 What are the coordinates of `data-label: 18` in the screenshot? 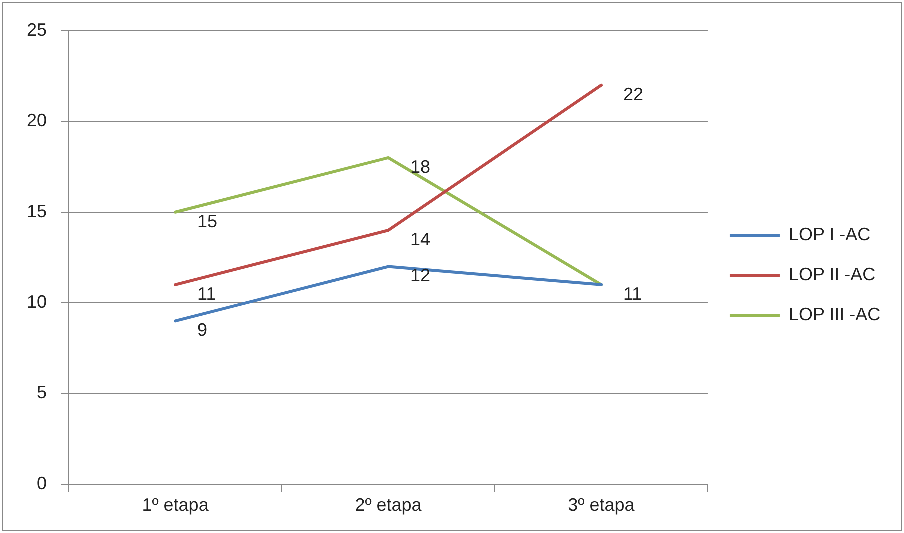 It's located at (420, 166).